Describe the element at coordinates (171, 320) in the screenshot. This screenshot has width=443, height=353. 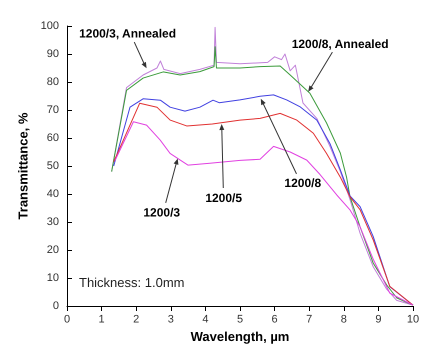
I see `x-tick-label: 3` at that location.